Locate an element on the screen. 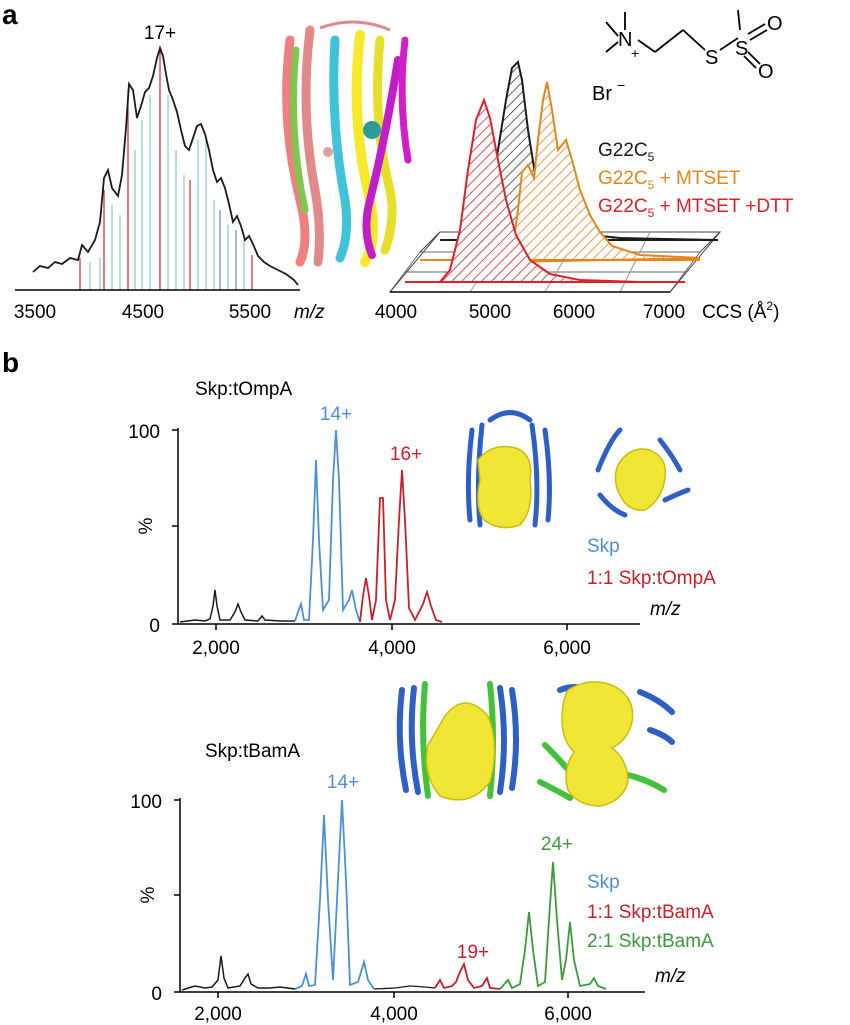 This screenshot has height=1025, width=850. panel-label-b: b is located at coordinates (10, 362).